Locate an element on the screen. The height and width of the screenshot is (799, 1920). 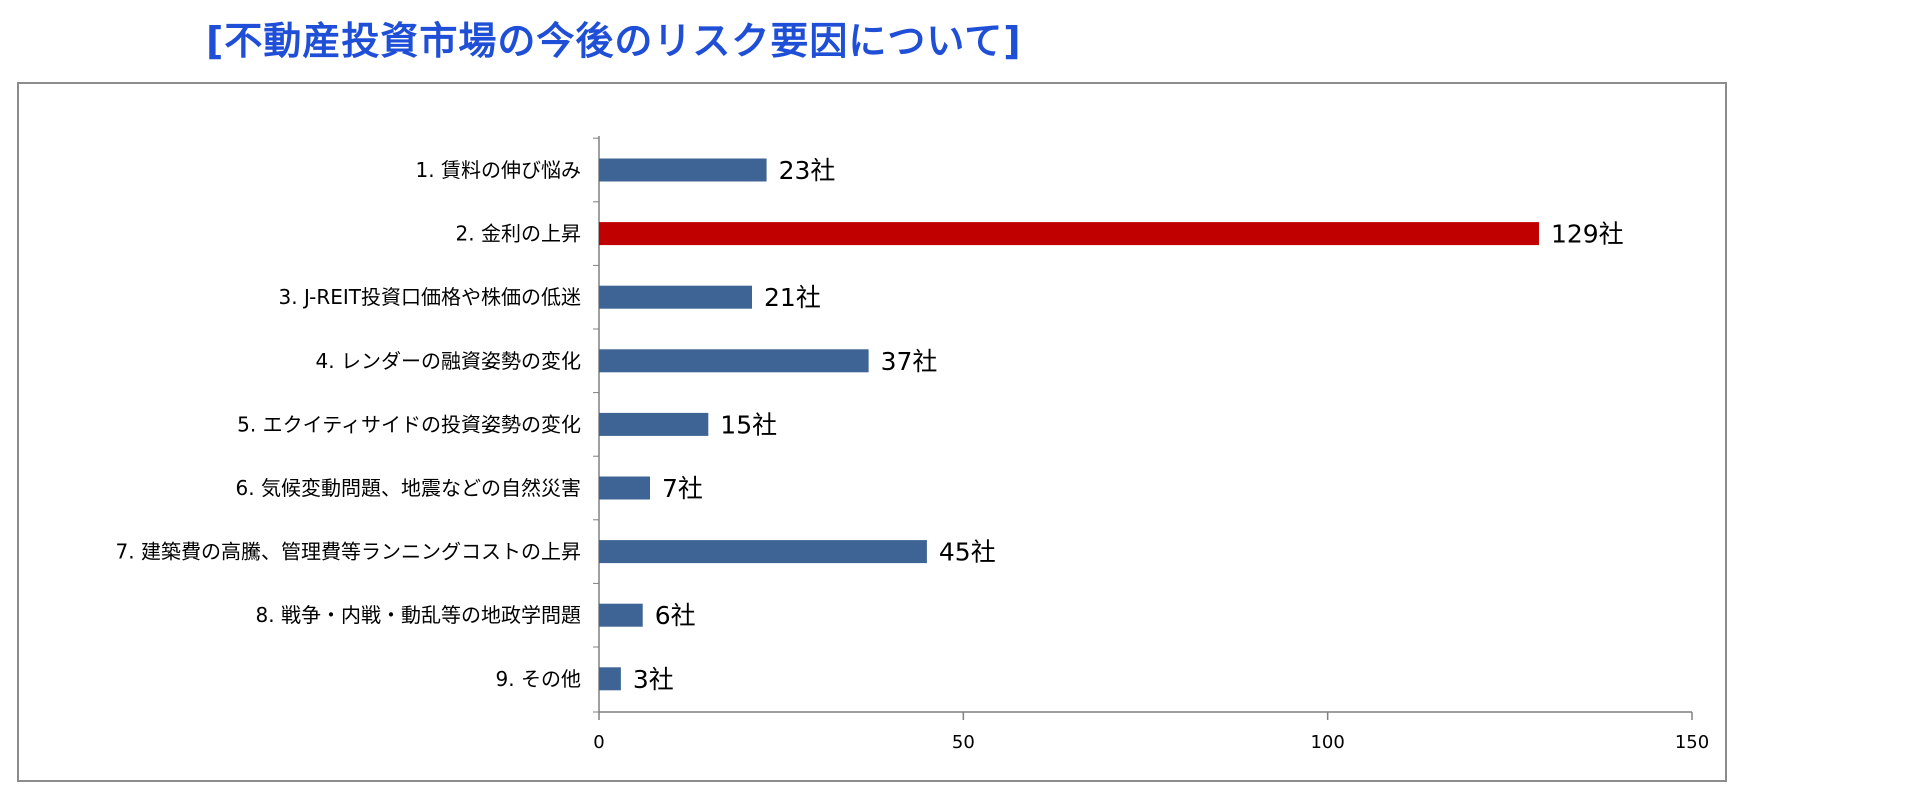
x-tick-label: 100 is located at coordinates (1327, 742).